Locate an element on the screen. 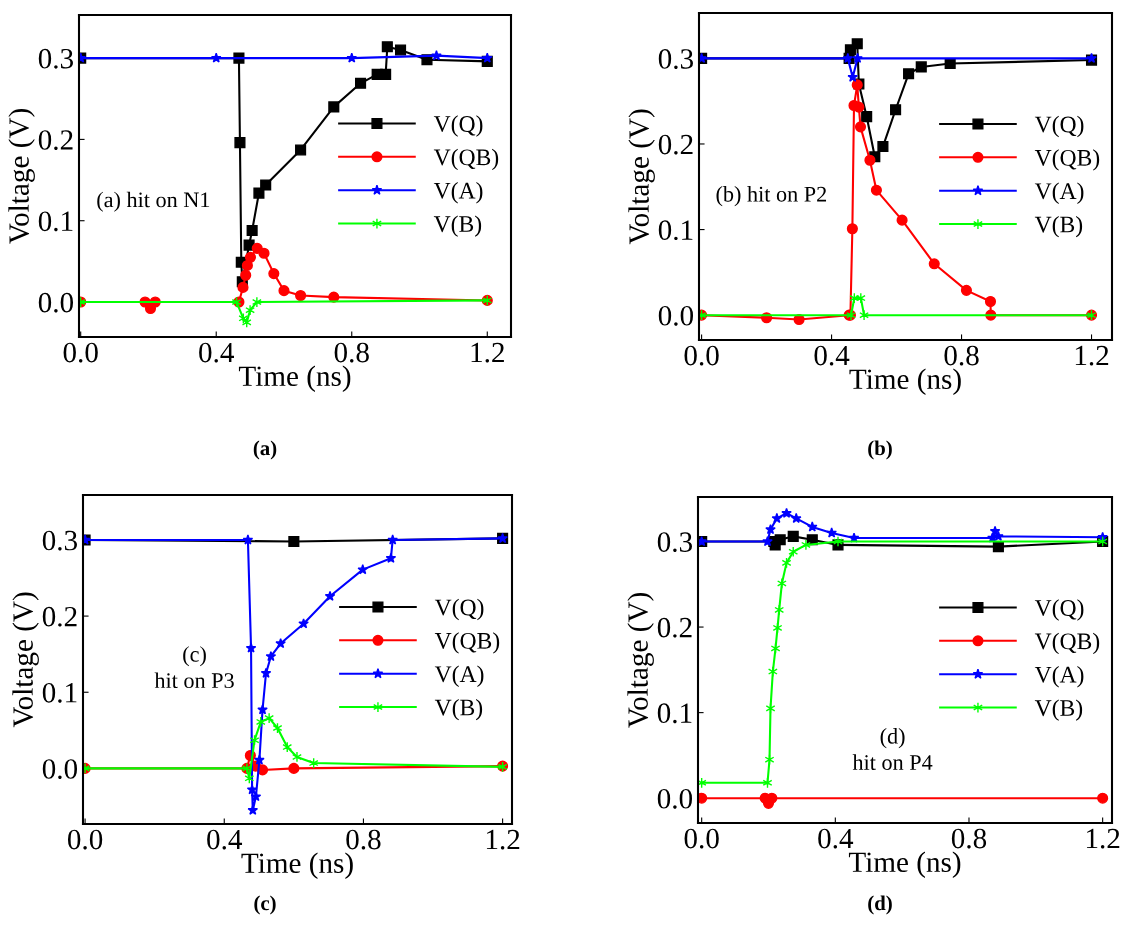 The image size is (1130, 942). text: (a) is located at coordinates (265, 450).